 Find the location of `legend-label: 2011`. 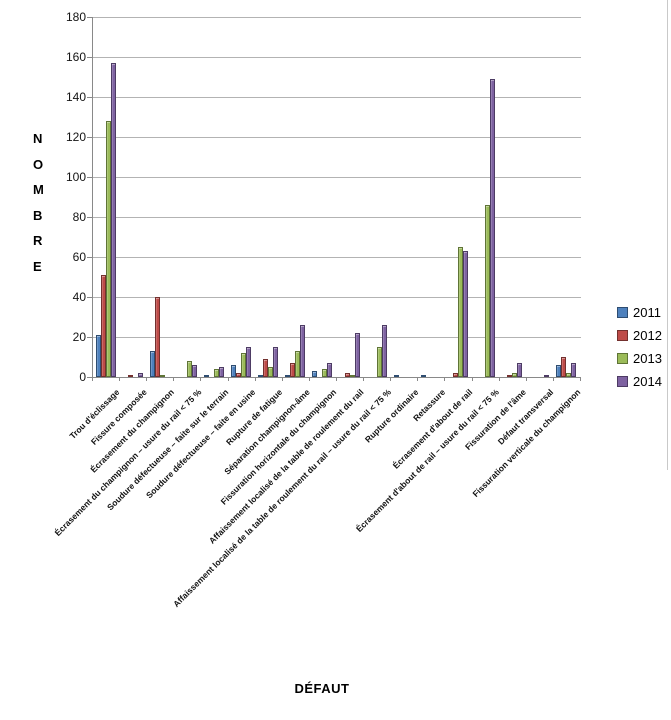

legend-label: 2011 is located at coordinates (647, 312).